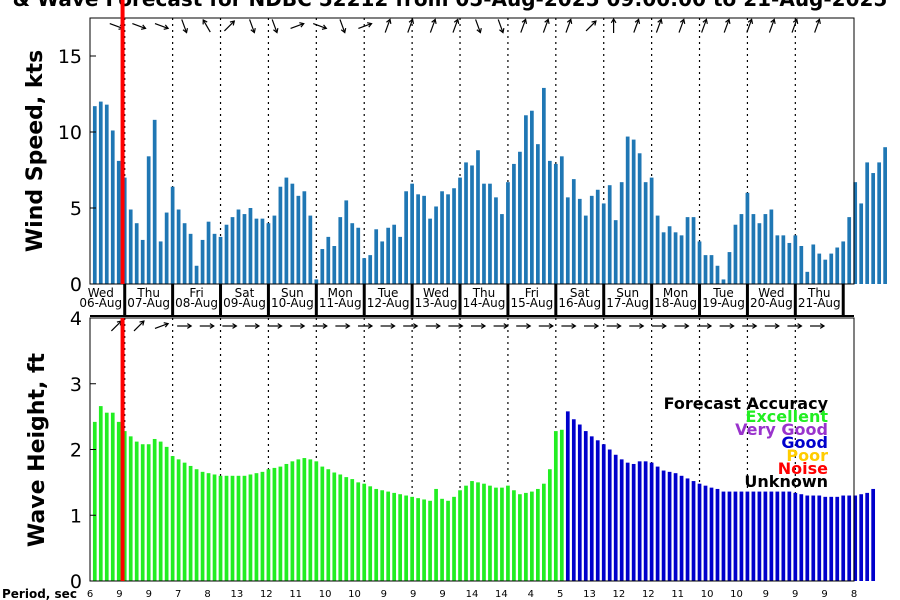 The width and height of the screenshot is (900, 600). I want to click on day-date: 11-Aug, so click(340, 303).